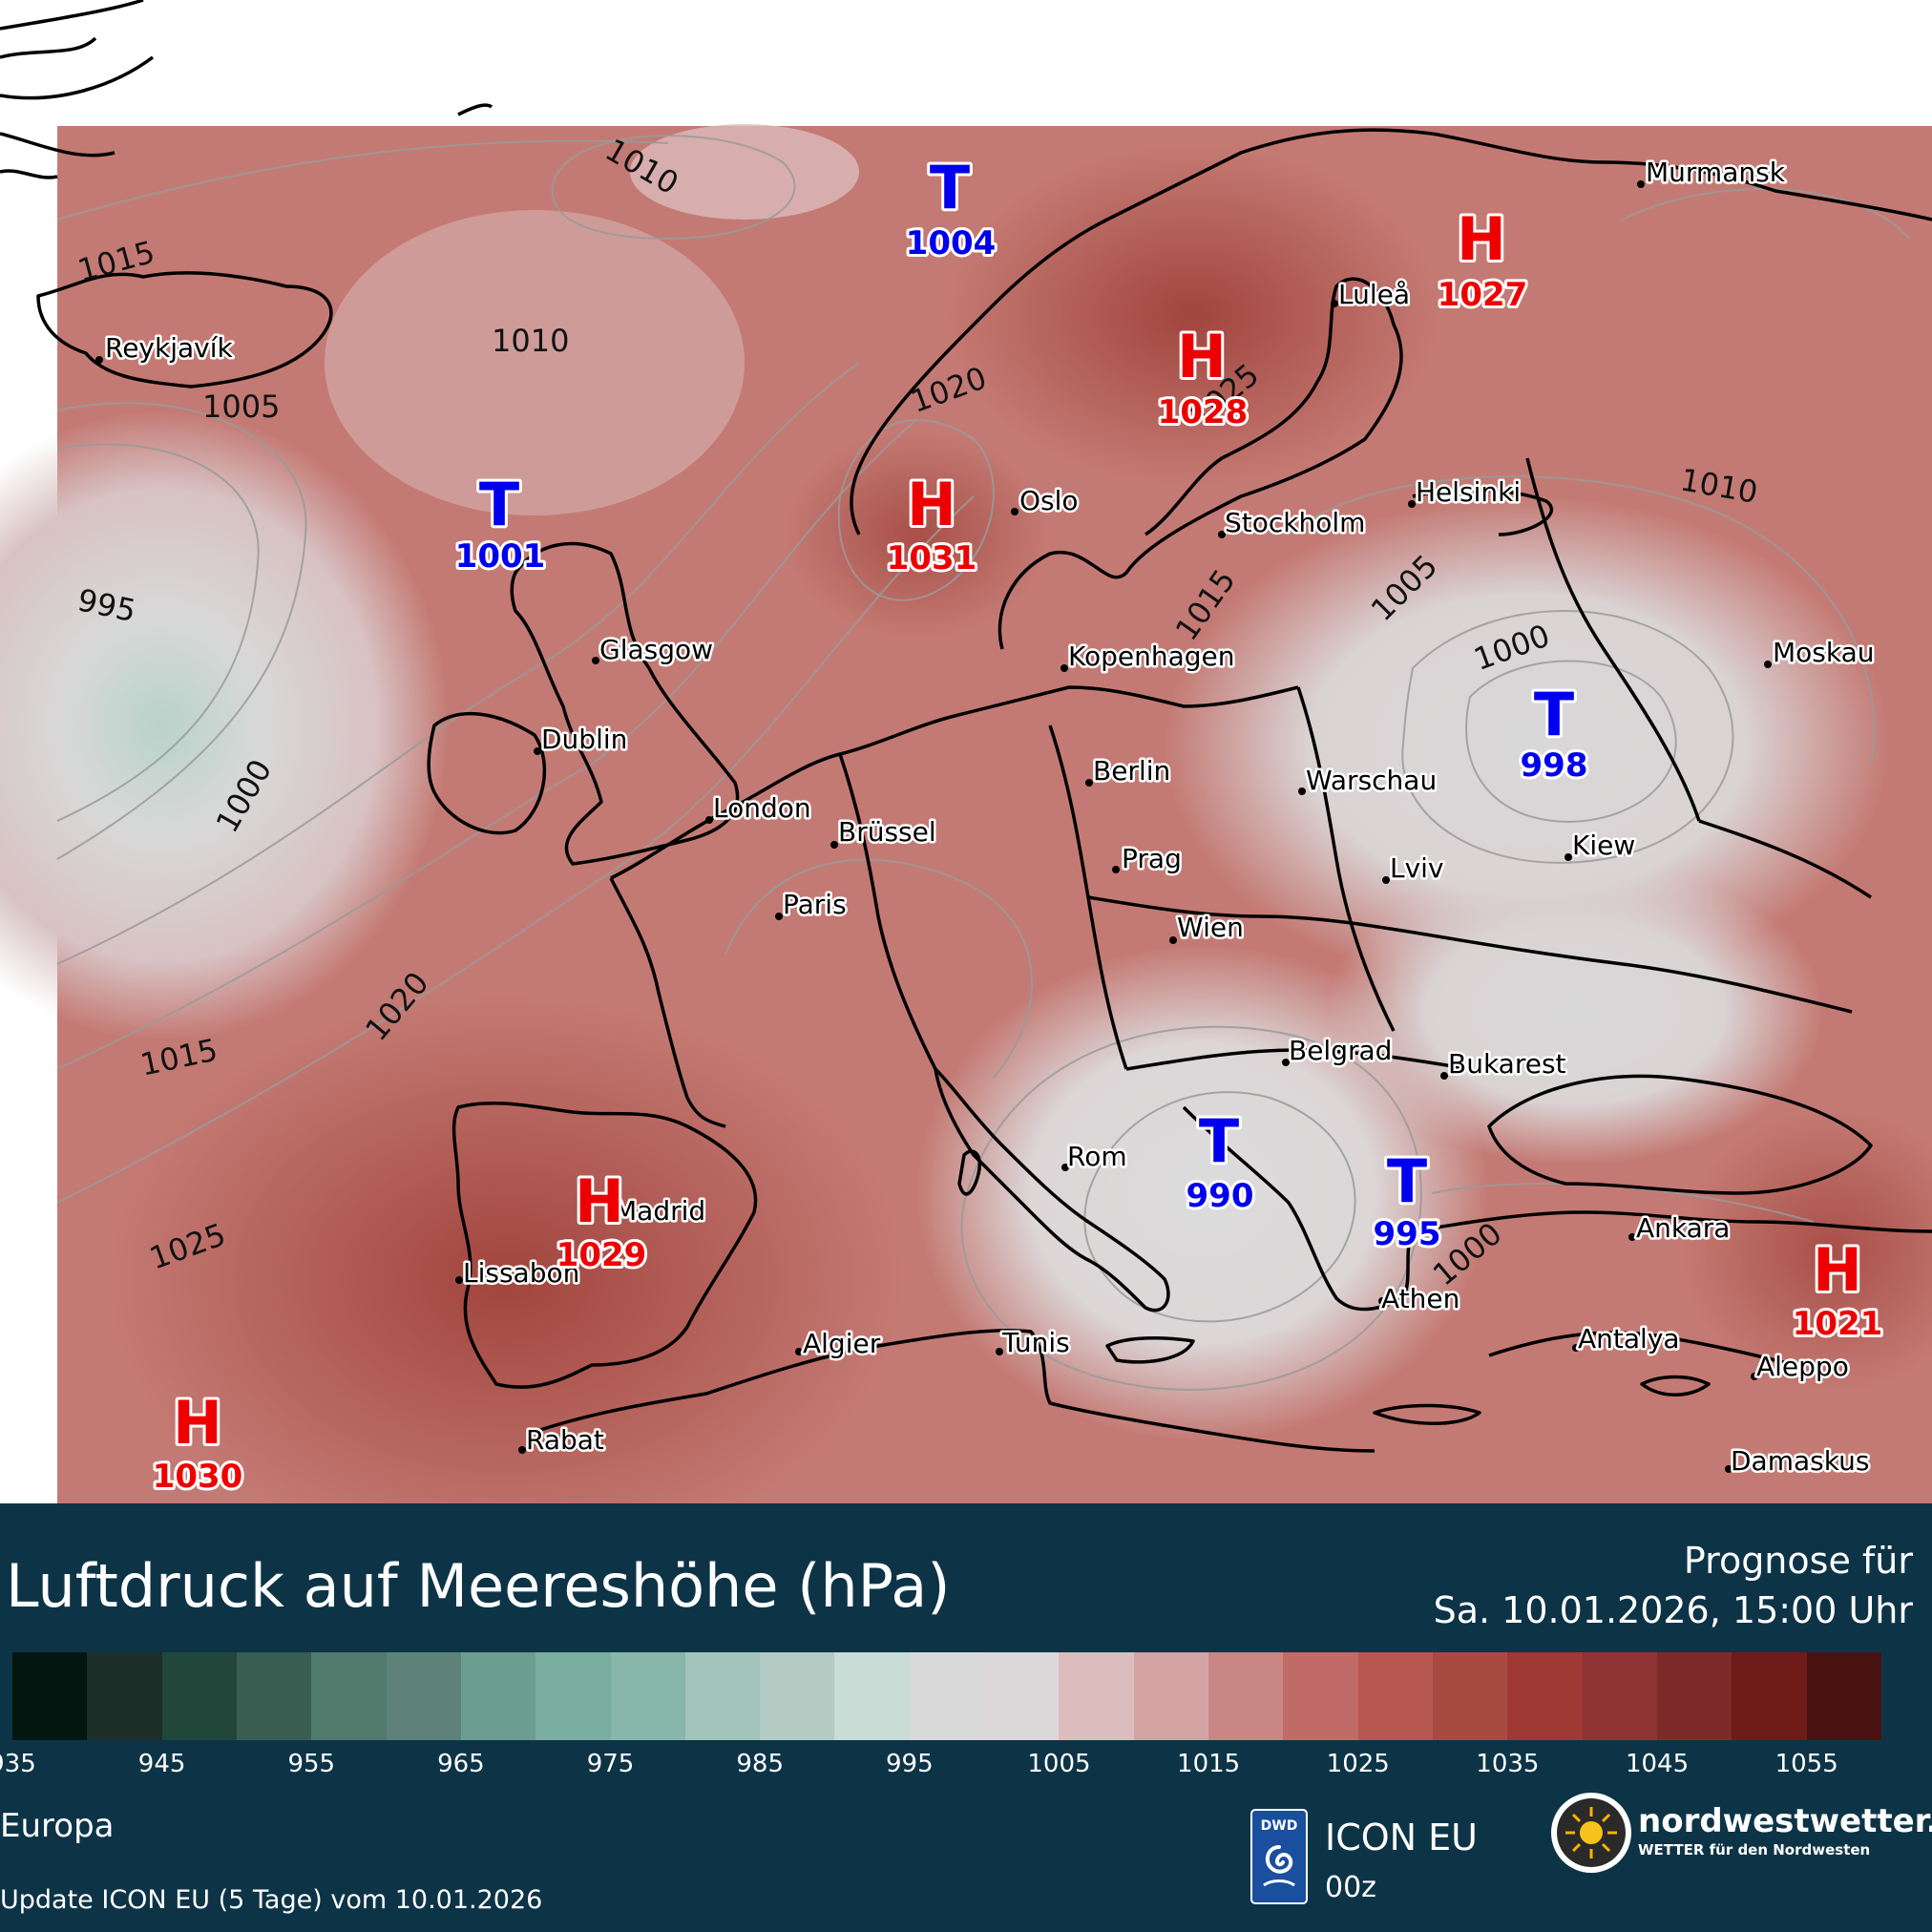 Image resolution: width=1932 pixels, height=1932 pixels. Describe the element at coordinates (1507, 1064) in the screenshot. I see `city-label: Bukarest` at that location.